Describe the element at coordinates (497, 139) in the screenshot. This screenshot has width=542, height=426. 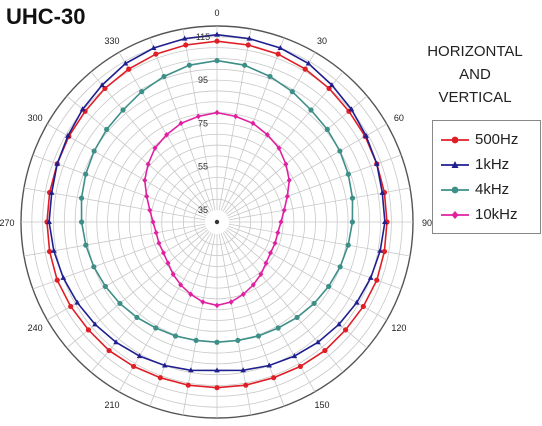
I see `legend-label-500hz: 500Hz` at that location.